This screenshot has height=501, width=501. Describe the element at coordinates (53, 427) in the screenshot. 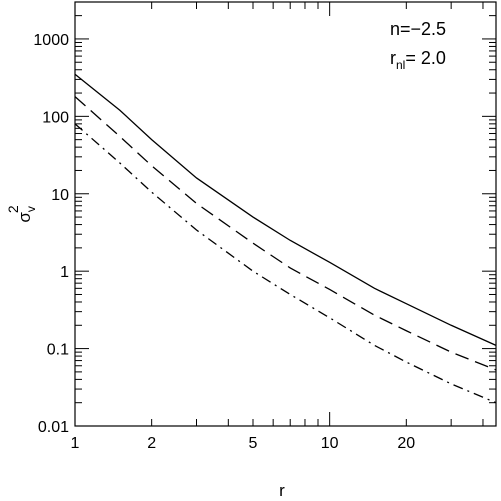

I see `y-tick-label: 0.01` at that location.